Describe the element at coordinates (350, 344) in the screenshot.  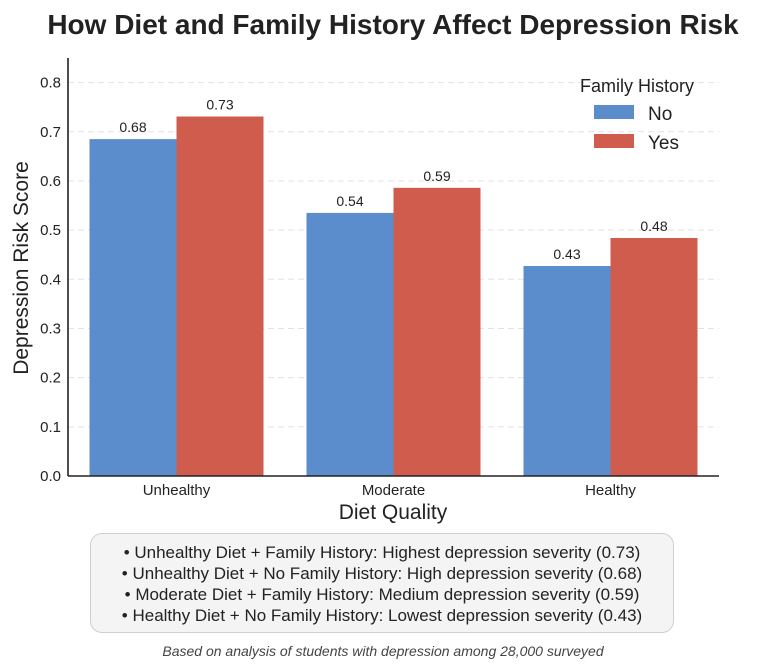
I see `bar-no-moderate` at that location.